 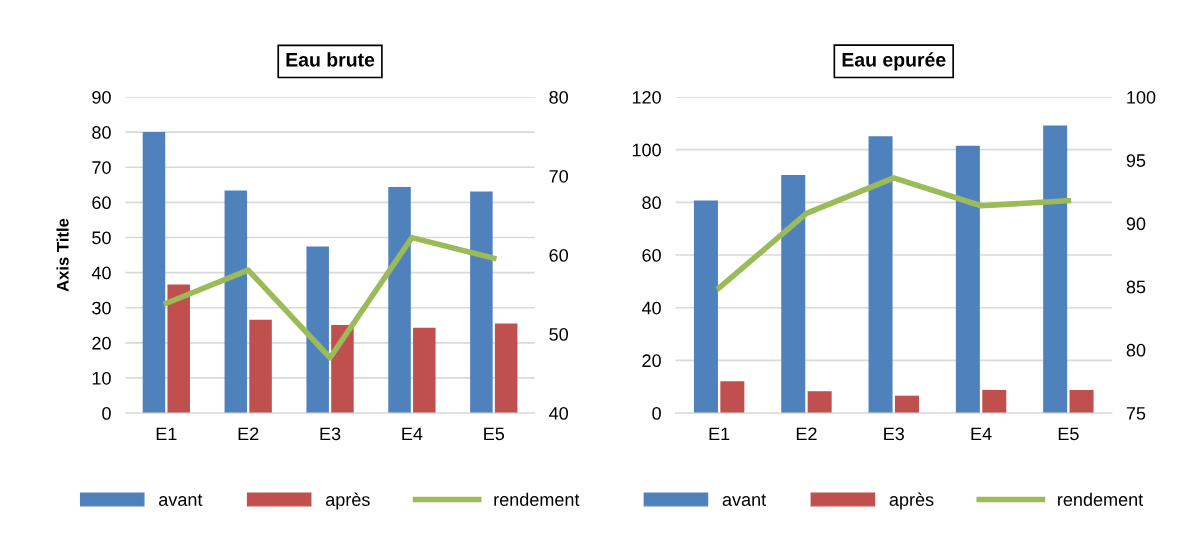 I want to click on y2-tick-label: 70, so click(x=558, y=176).